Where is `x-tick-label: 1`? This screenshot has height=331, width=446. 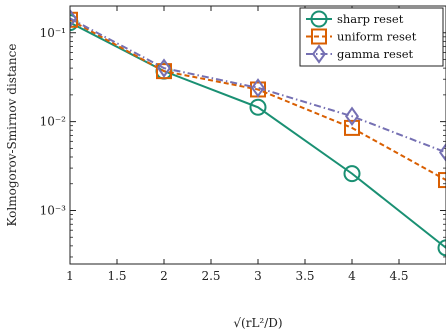 x-tick-label: 1 is located at coordinates (70, 276).